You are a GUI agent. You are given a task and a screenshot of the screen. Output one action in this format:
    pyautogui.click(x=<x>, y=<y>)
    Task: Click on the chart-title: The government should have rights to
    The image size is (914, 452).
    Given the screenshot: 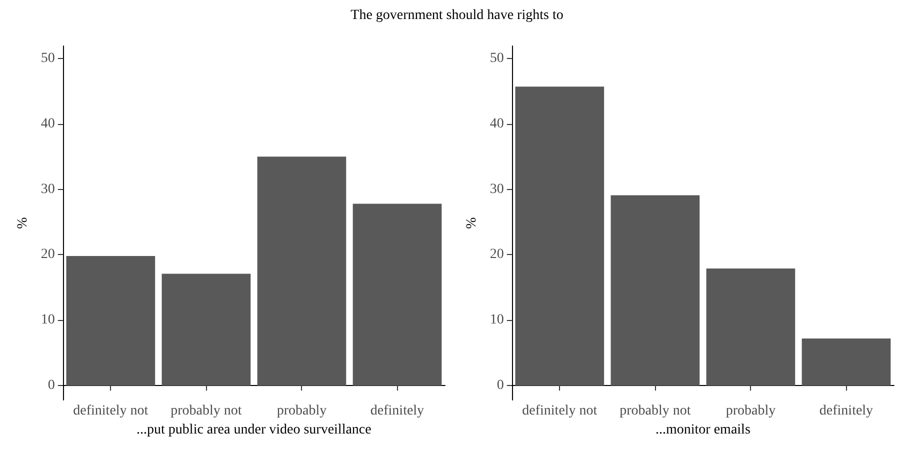 What is the action you would take?
    pyautogui.click(x=457, y=16)
    